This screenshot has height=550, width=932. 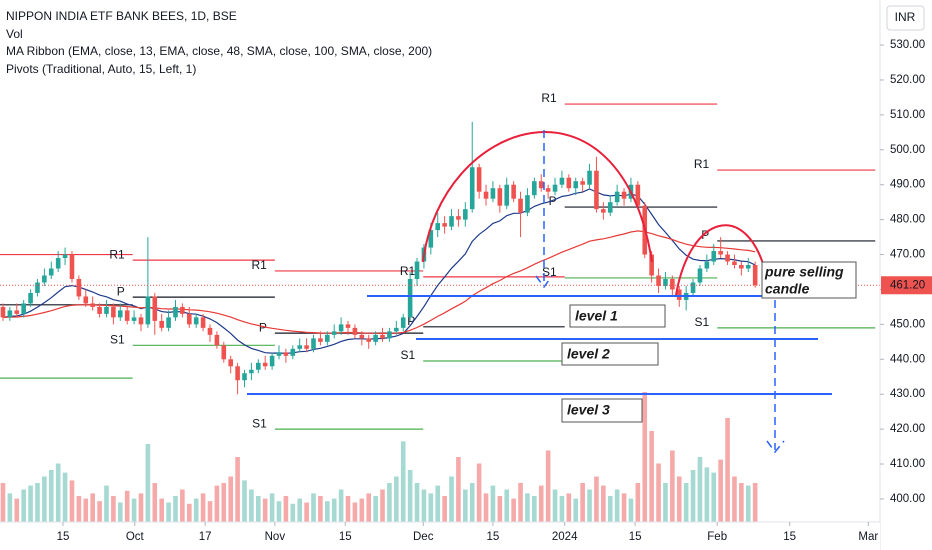 I want to click on pivot-label: R1, so click(x=549, y=98).